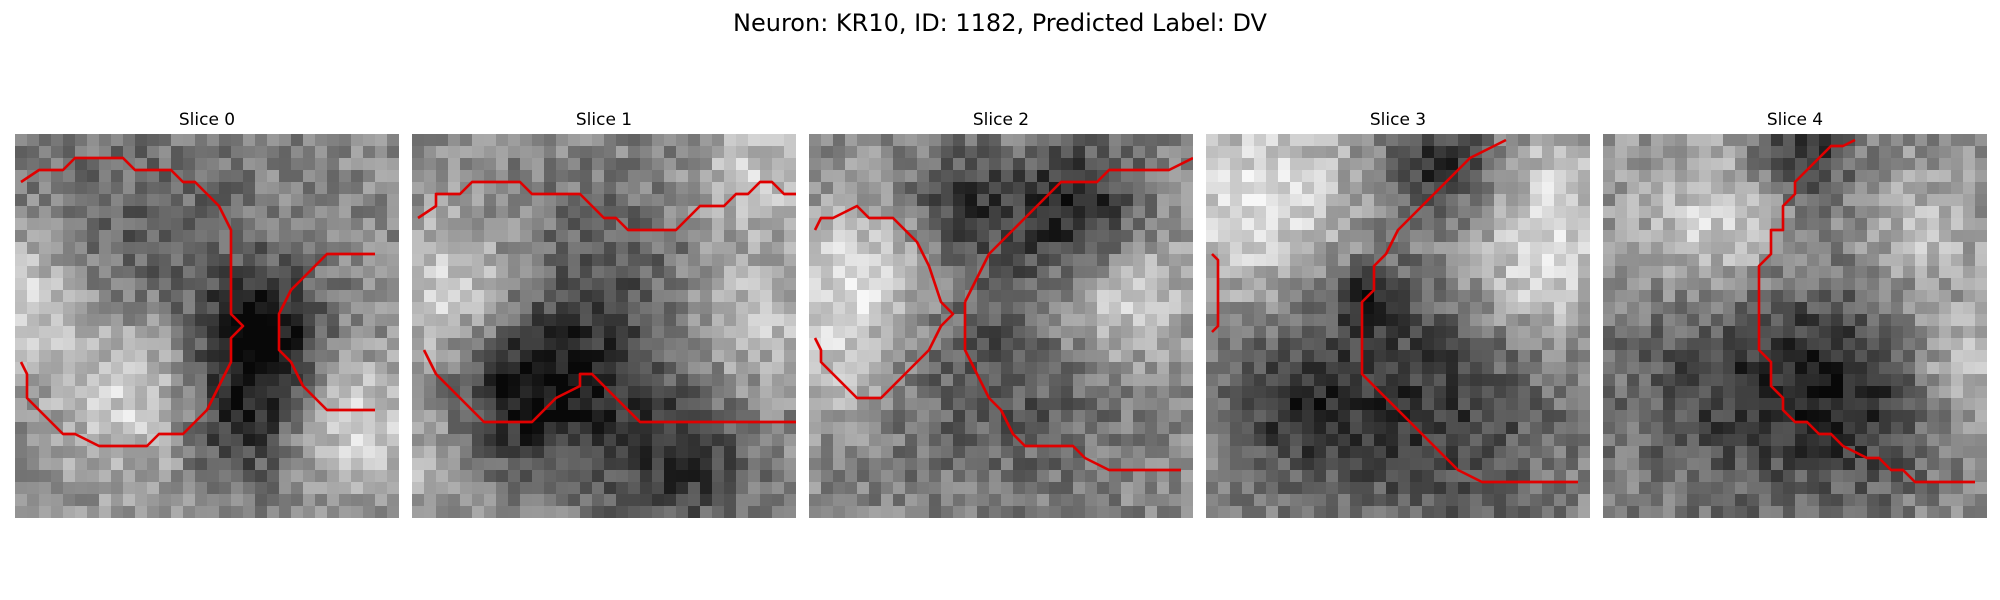 The image size is (2000, 600). I want to click on slice-panel-4: Slice 4, so click(1795, 313).